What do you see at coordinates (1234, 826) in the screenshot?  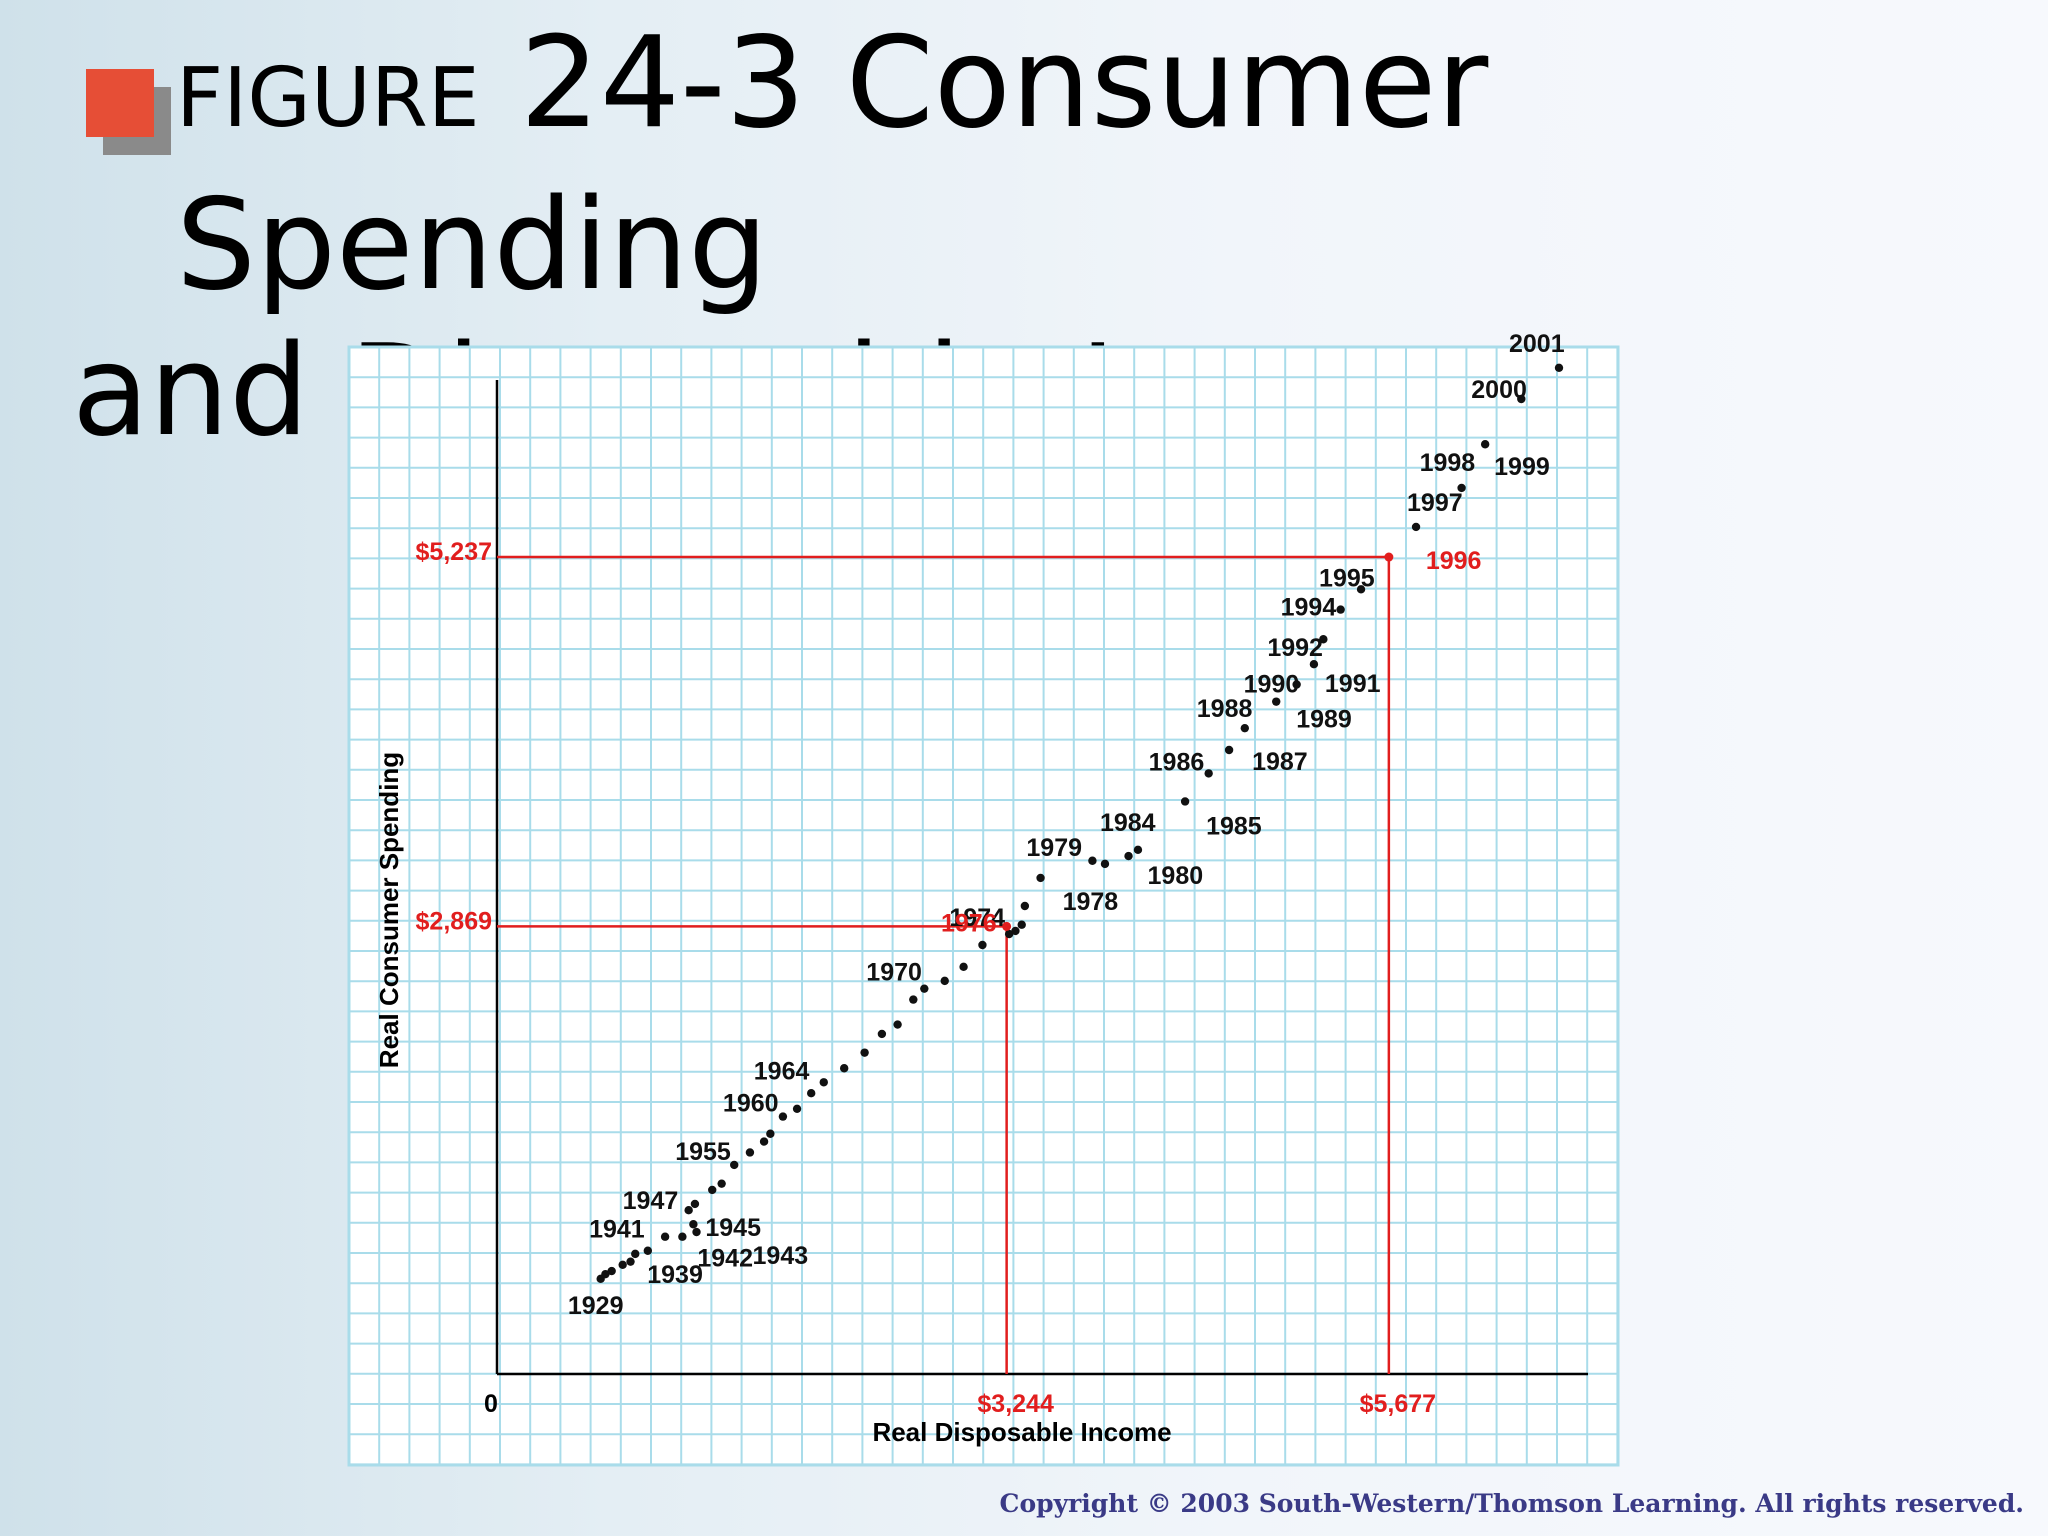 I see `point-label-1985: 1985` at bounding box center [1234, 826].